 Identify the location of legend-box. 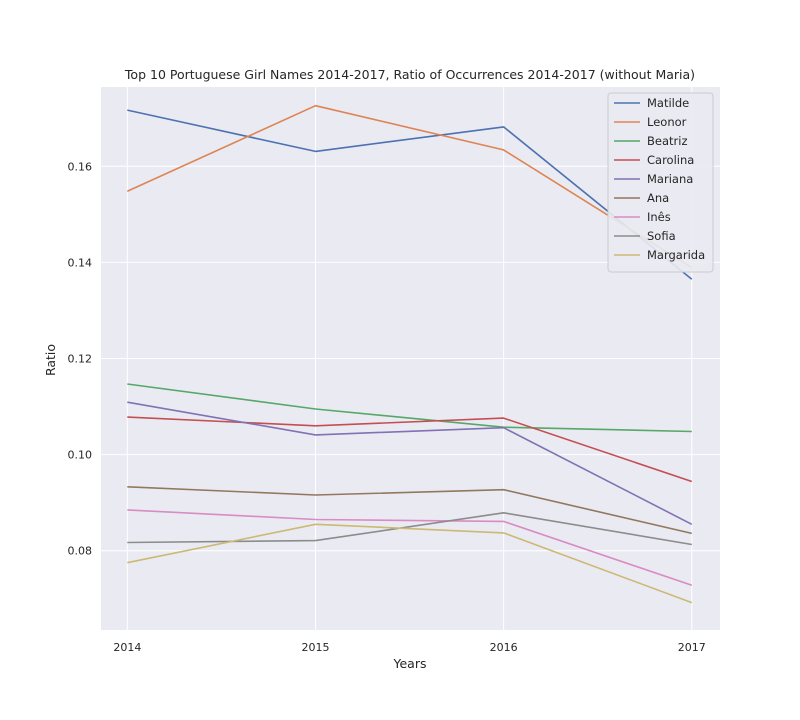
(660, 182).